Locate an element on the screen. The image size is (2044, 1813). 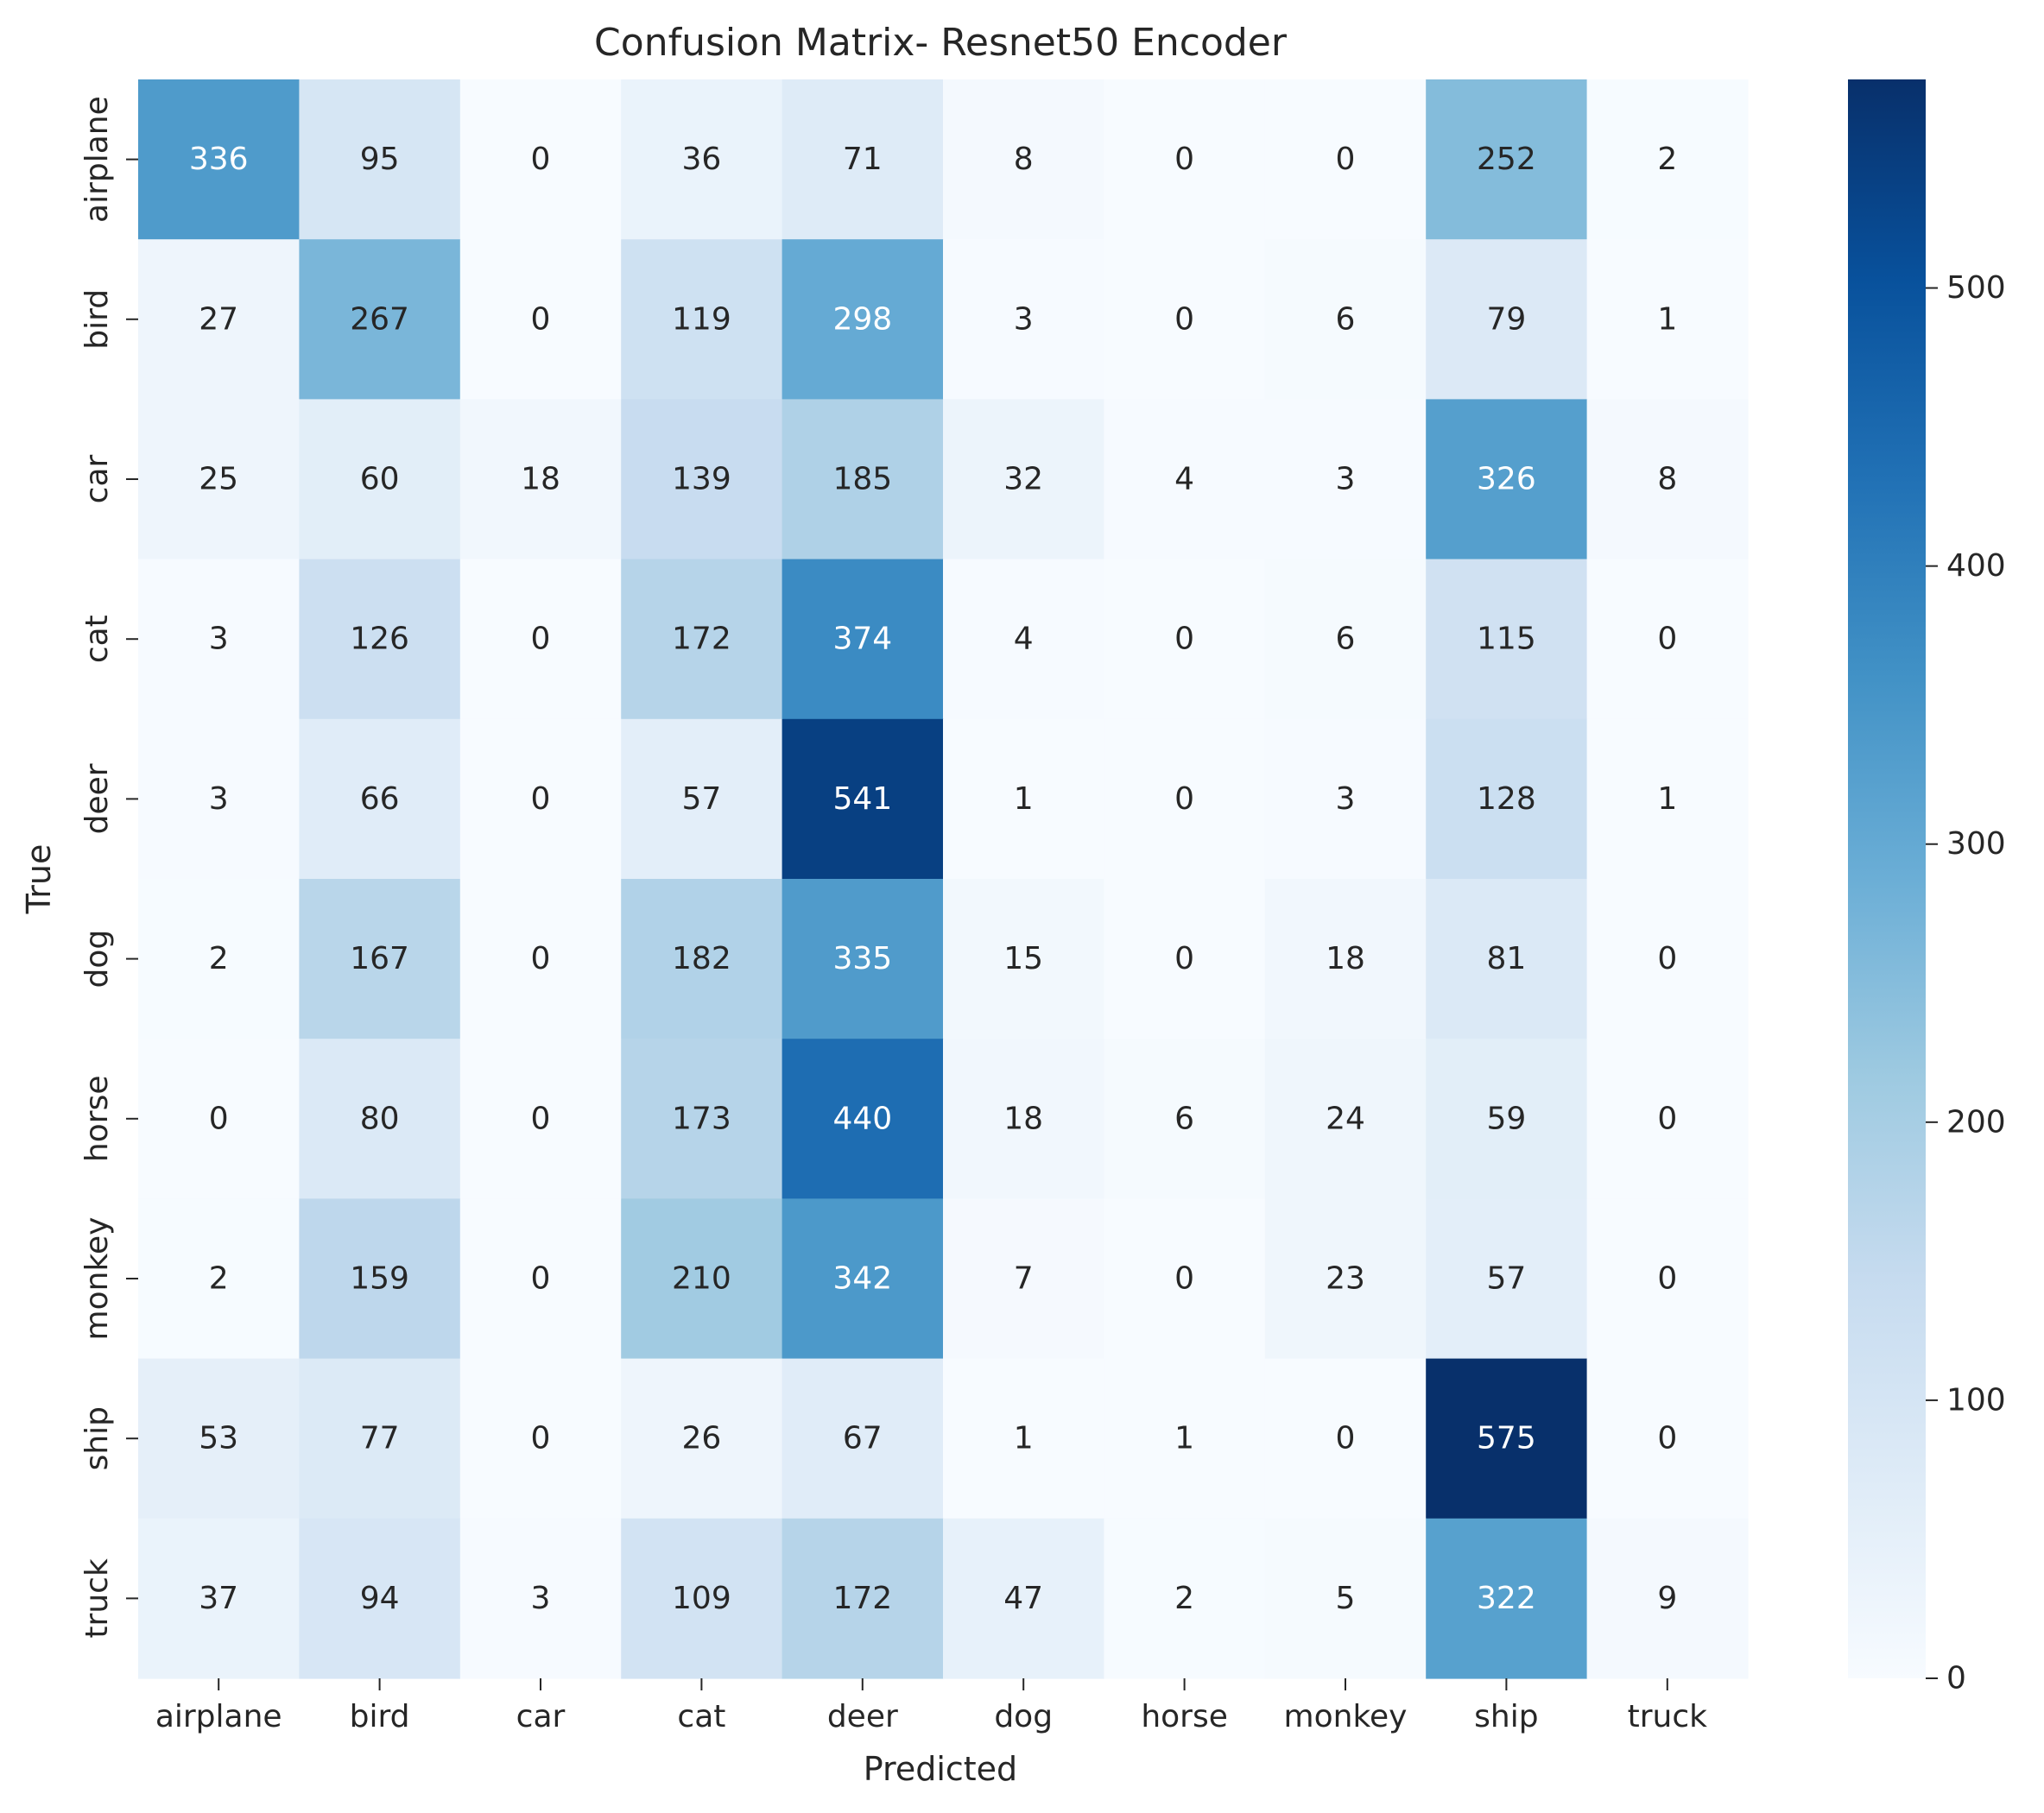
cell-value-label: 172 is located at coordinates (701, 639).